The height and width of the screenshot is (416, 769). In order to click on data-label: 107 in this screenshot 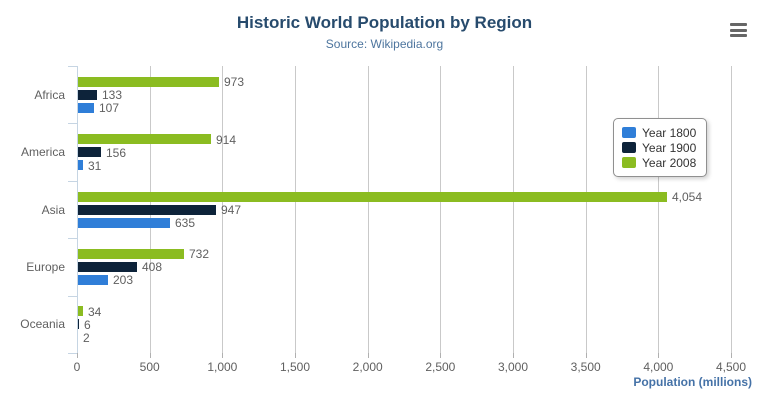, I will do `click(109, 108)`.